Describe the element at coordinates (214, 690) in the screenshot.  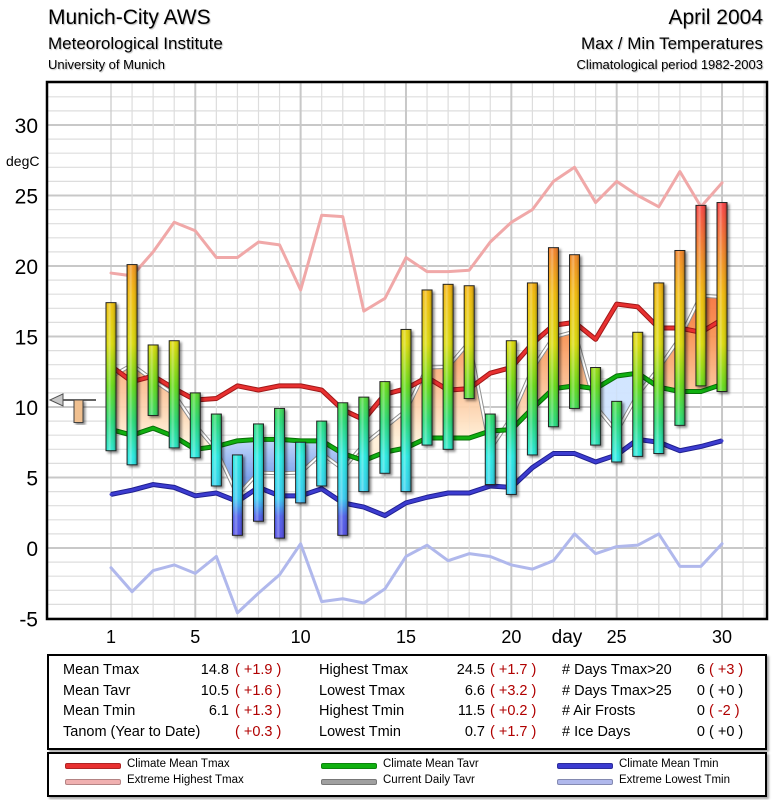
I see `stat-value: 10.5` at that location.